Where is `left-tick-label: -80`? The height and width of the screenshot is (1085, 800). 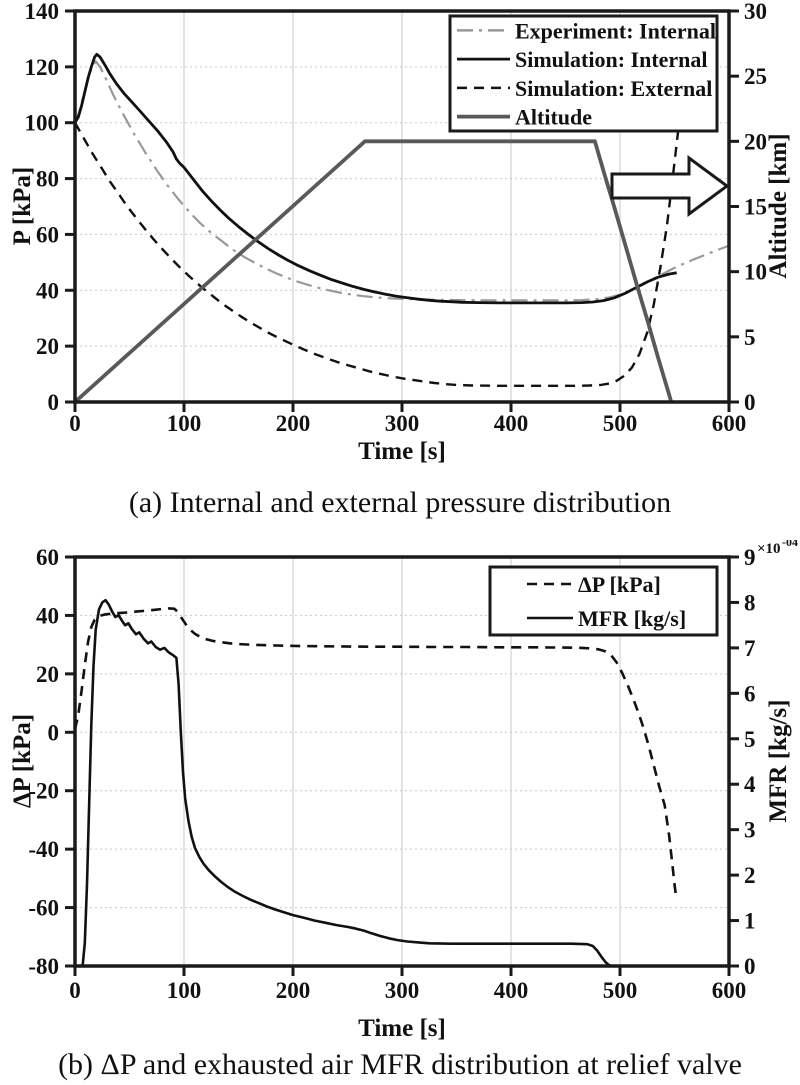 left-tick-label: -80 is located at coordinates (43, 966).